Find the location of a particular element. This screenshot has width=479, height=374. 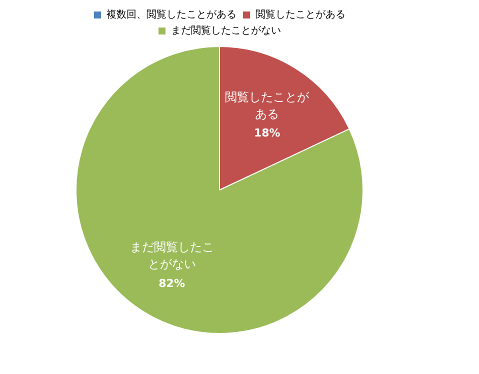

slice-label: まだ閲覧したことがない is located at coordinates (172, 256).